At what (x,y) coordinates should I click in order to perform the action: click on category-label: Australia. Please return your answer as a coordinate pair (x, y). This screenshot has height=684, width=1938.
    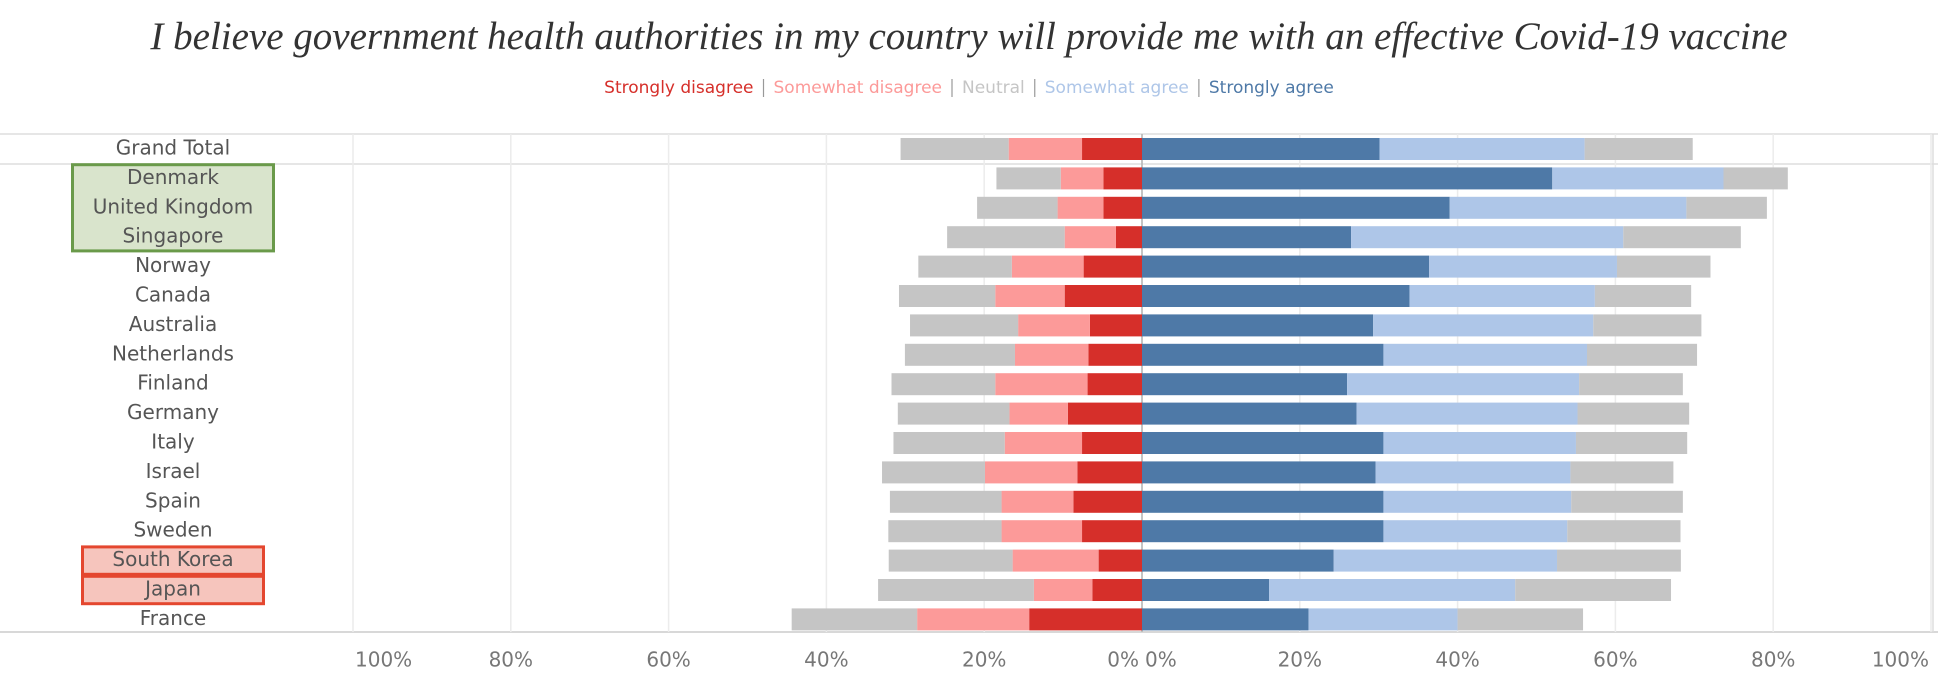
    Looking at the image, I should click on (173, 324).